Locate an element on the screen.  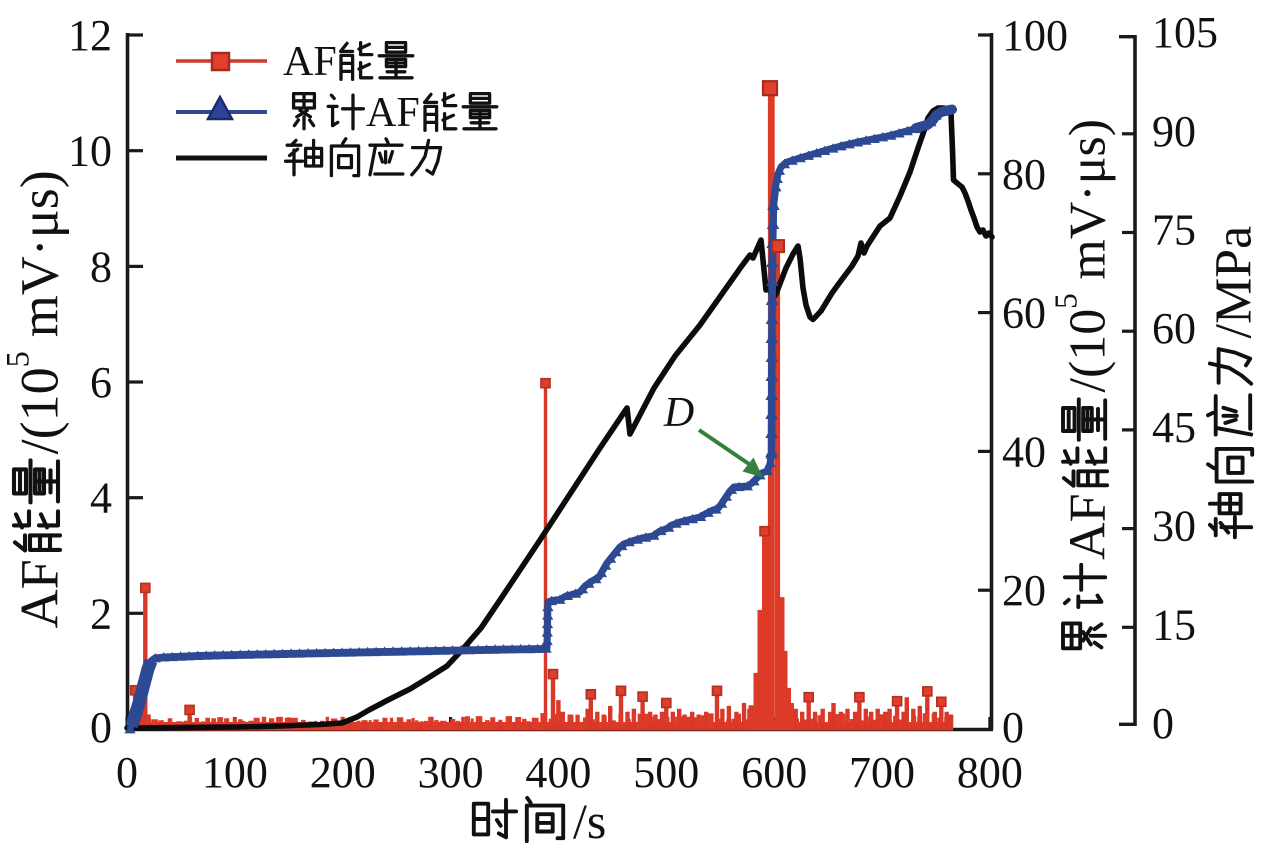
svg-text: 40 is located at coordinates (1024, 451).